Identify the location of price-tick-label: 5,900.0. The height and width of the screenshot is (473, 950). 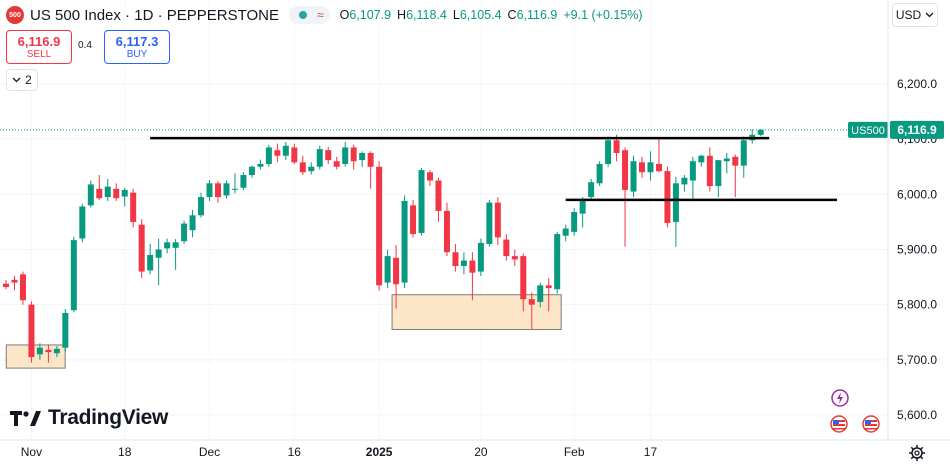
(917, 250).